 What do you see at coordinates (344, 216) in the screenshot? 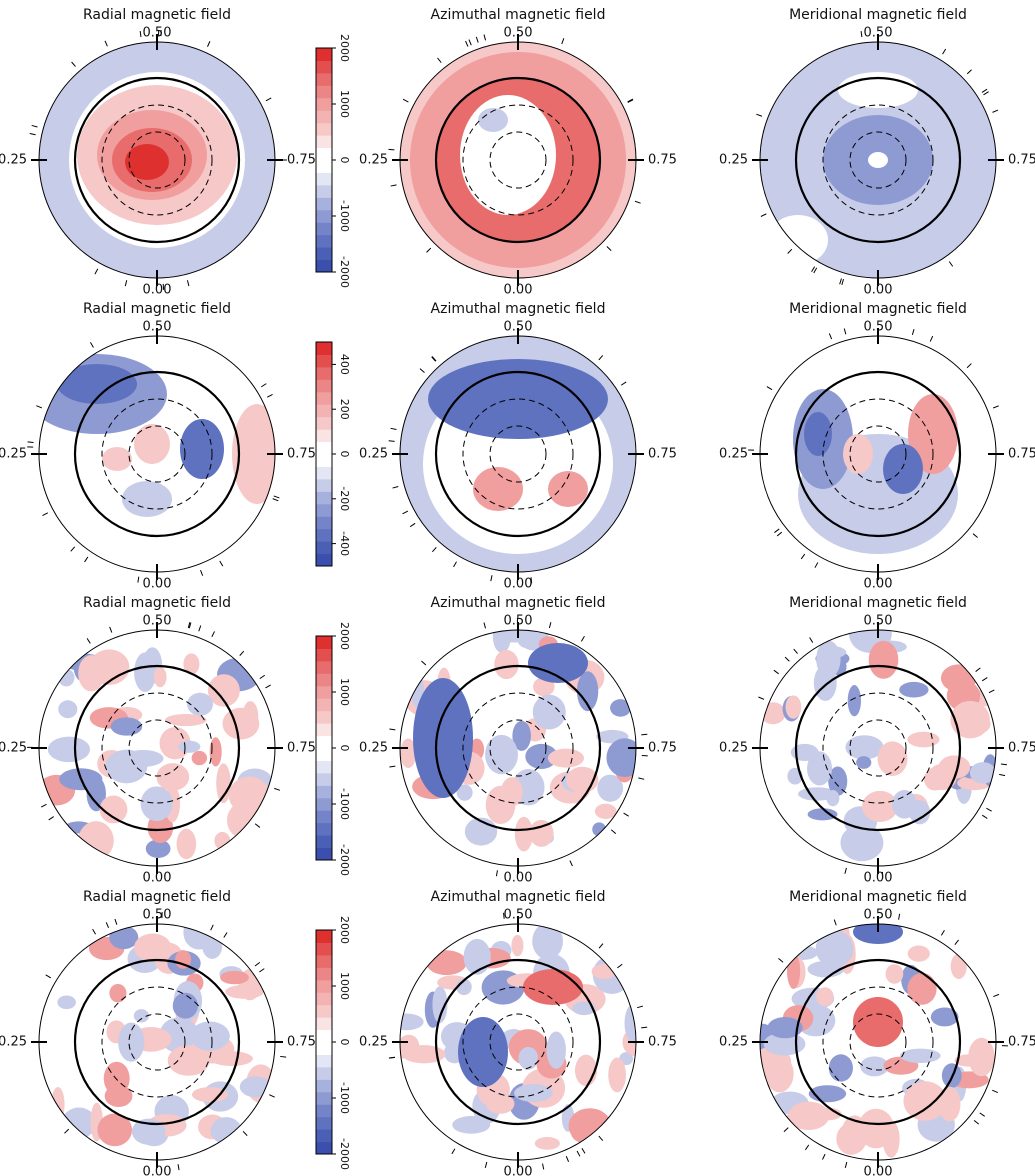
I see `colorbar-tick-label: -1000` at bounding box center [344, 216].